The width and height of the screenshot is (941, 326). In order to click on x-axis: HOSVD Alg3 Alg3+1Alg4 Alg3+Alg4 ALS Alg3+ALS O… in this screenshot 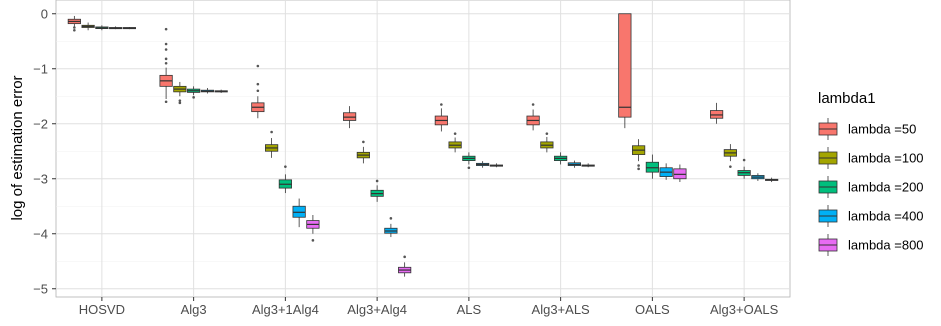, I will do `click(429, 307)`.